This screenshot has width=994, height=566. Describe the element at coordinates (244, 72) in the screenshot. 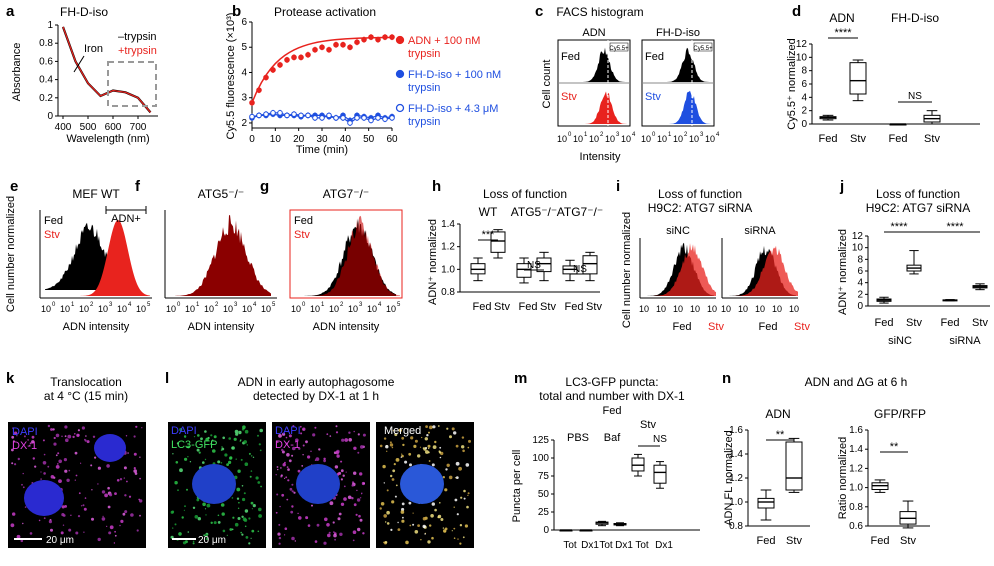

I see `y-tick-label: 4` at that location.